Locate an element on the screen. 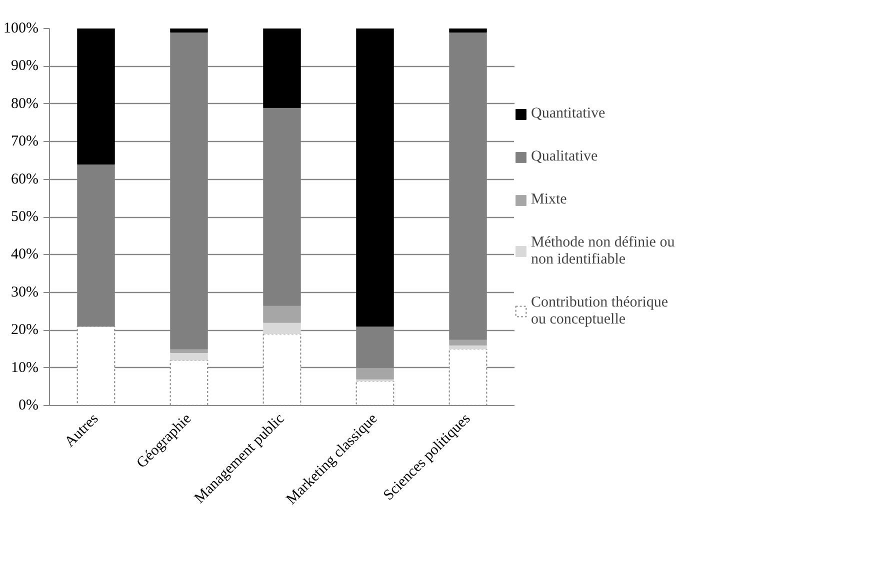  y-tick-label: 50% is located at coordinates (25, 217).